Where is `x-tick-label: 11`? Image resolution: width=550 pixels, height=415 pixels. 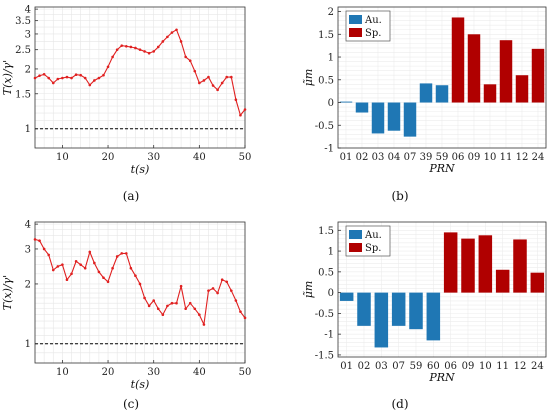
x-tick-label: 11 is located at coordinates (506, 157).